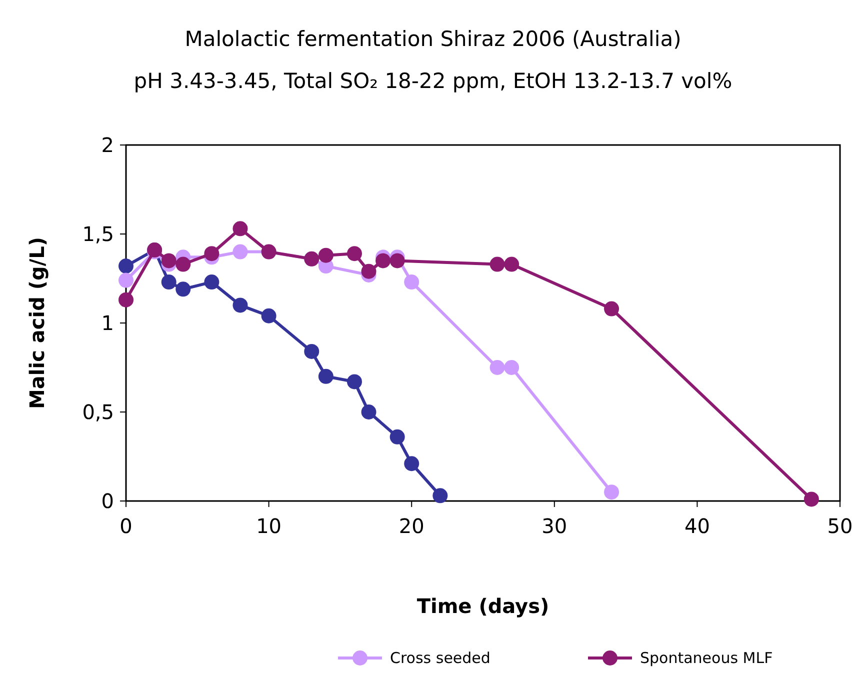  I want to click on chart-title: Malolactic fermentation Shiraz 2006 (Australia), so click(433, 39).